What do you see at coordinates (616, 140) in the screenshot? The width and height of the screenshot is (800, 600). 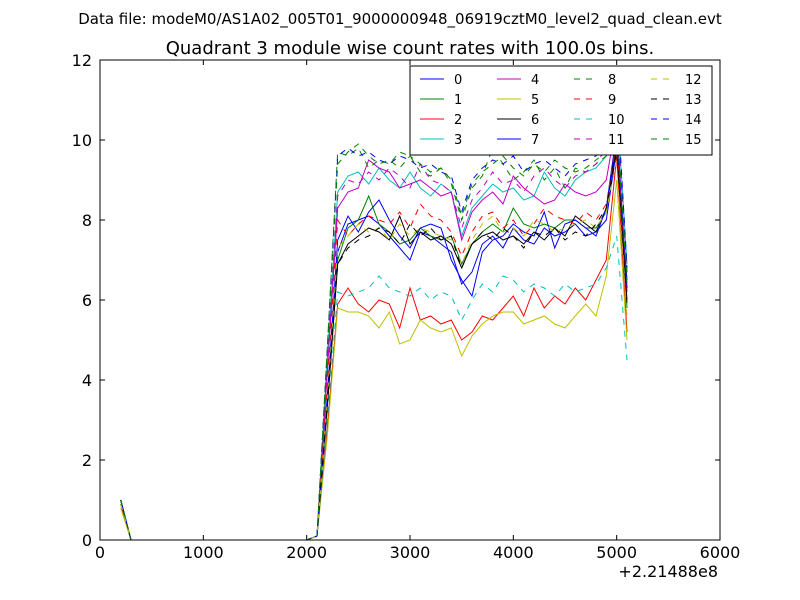 I see `legend-label-11: 11` at bounding box center [616, 140].